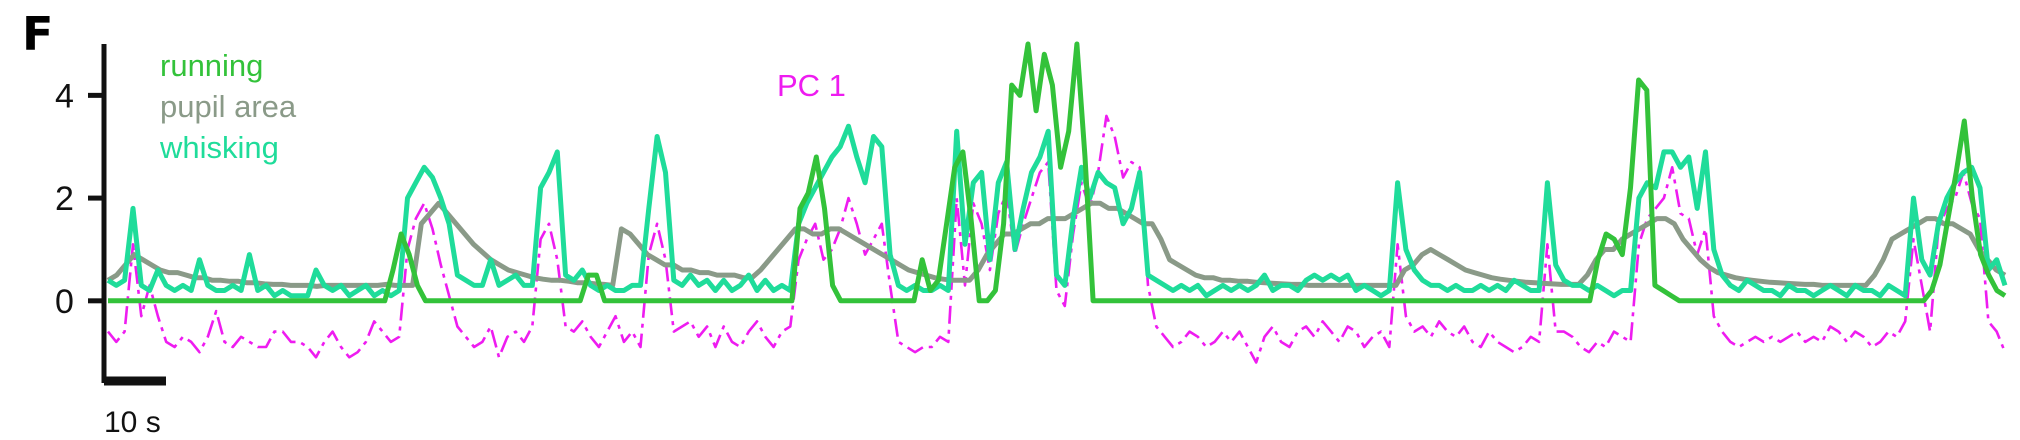 The image size is (2020, 440). I want to click on y-tick-label-2: 4, so click(64, 96).